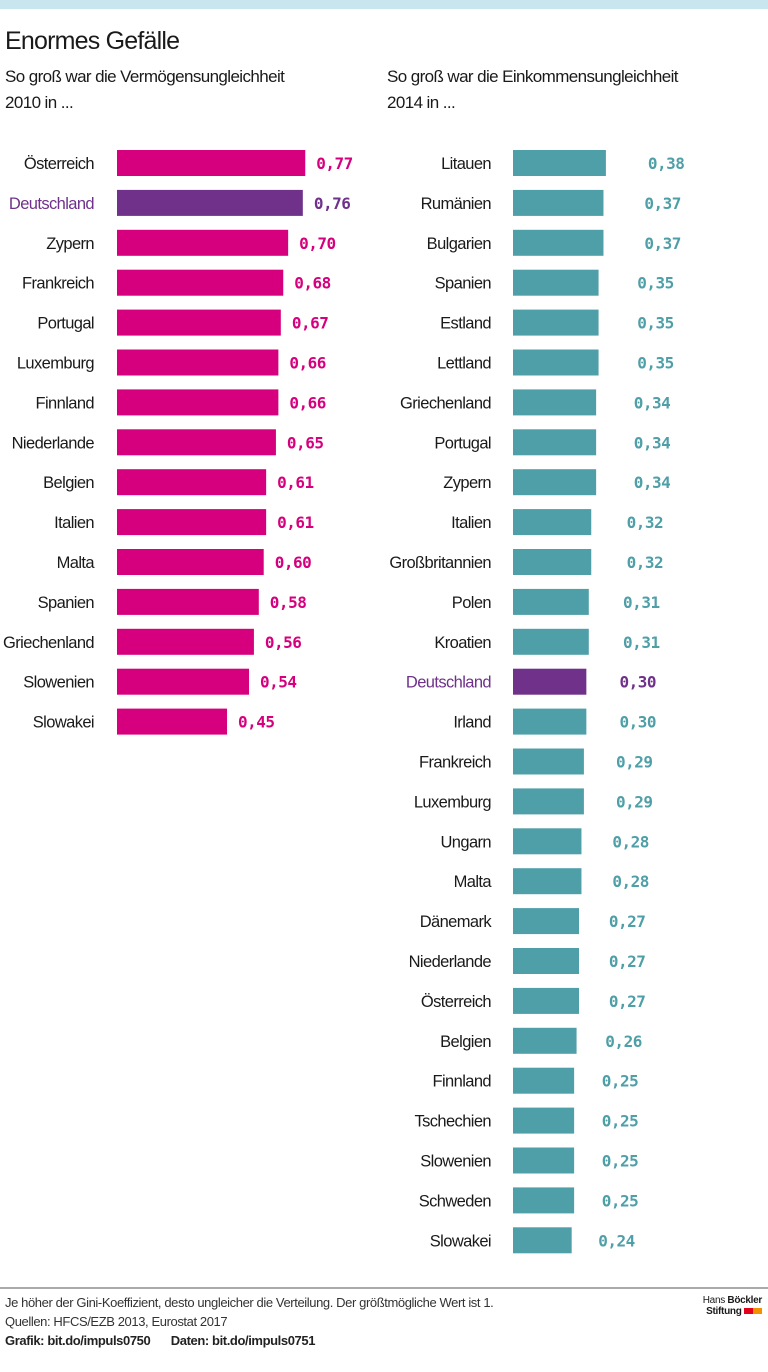  What do you see at coordinates (384, 1288) in the screenshot?
I see `footer-divider` at bounding box center [384, 1288].